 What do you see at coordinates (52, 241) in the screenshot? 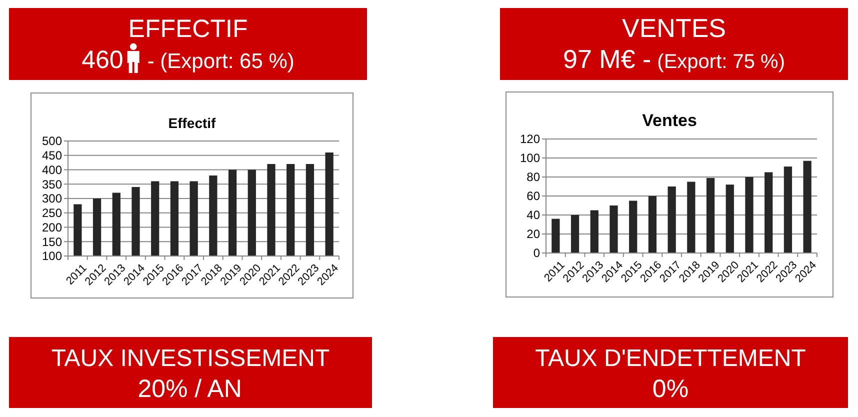
I see `y-tick-label: 150` at bounding box center [52, 241].